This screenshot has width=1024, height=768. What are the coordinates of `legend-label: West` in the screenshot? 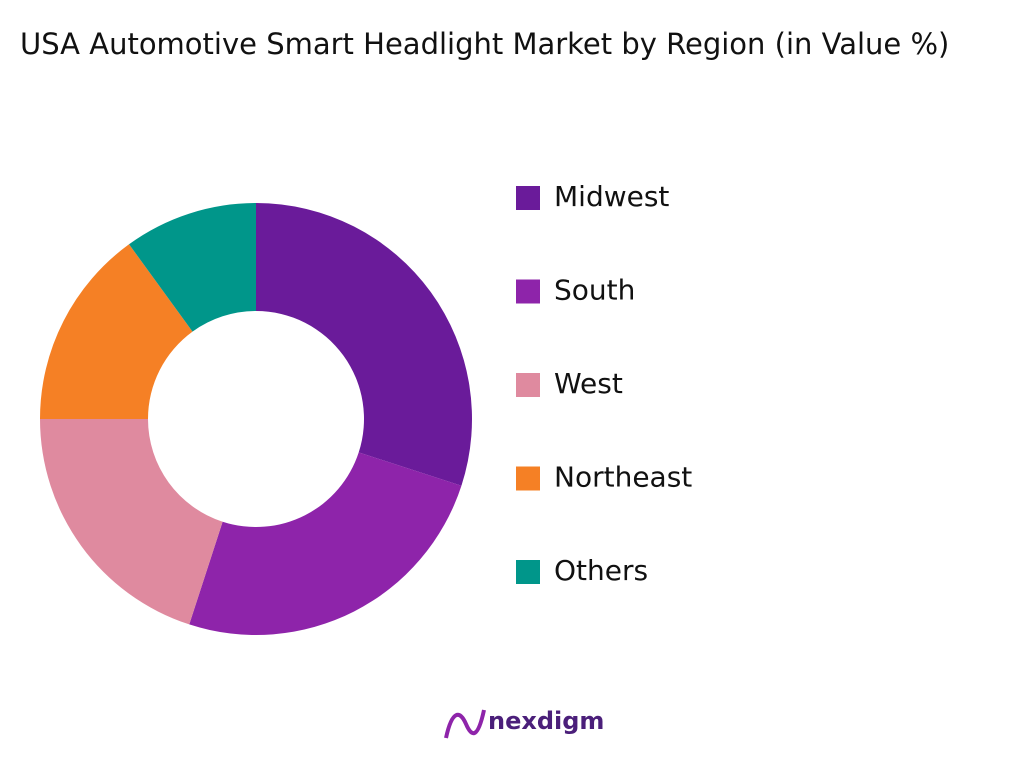 It's located at (588, 383).